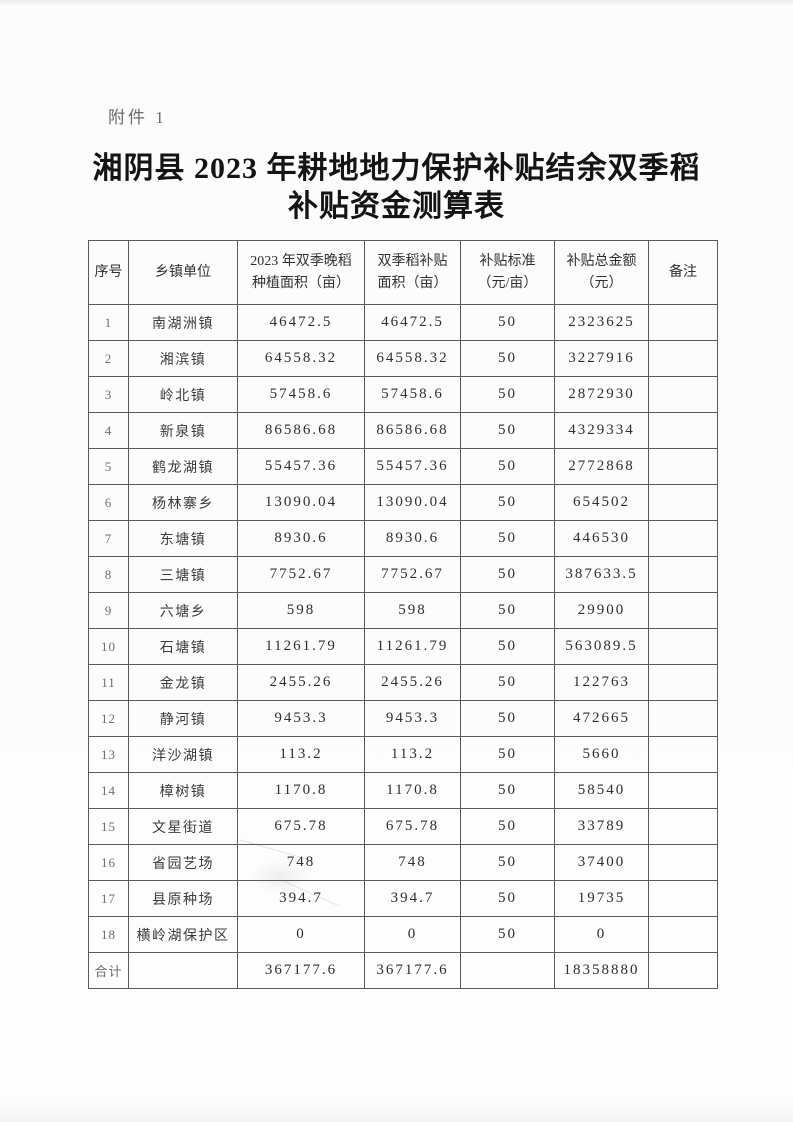  I want to click on cell-serial: 16, so click(108, 862).